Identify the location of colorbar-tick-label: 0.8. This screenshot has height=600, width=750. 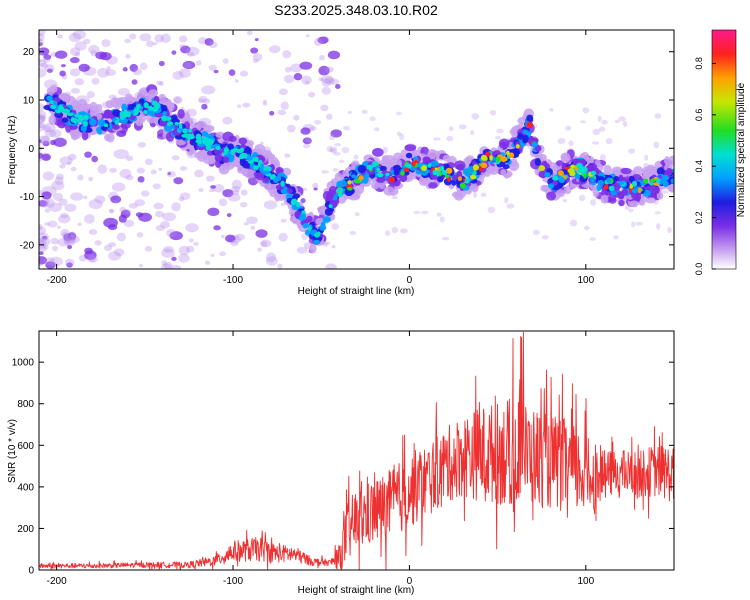
(699, 63).